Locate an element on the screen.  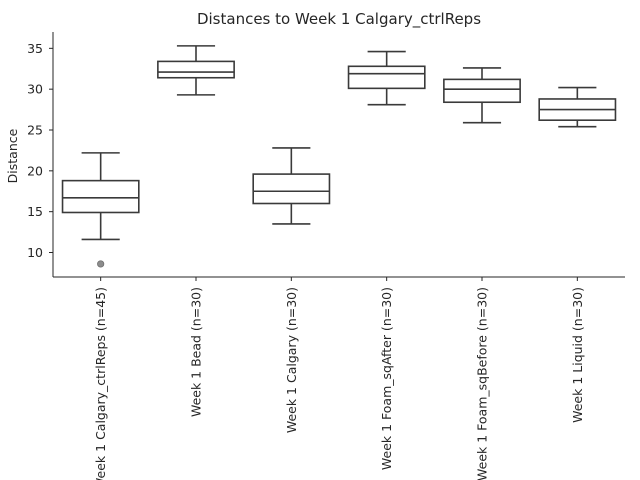
x-tick-label: Week 1 Bead (n=30) is located at coordinates (196, 352).